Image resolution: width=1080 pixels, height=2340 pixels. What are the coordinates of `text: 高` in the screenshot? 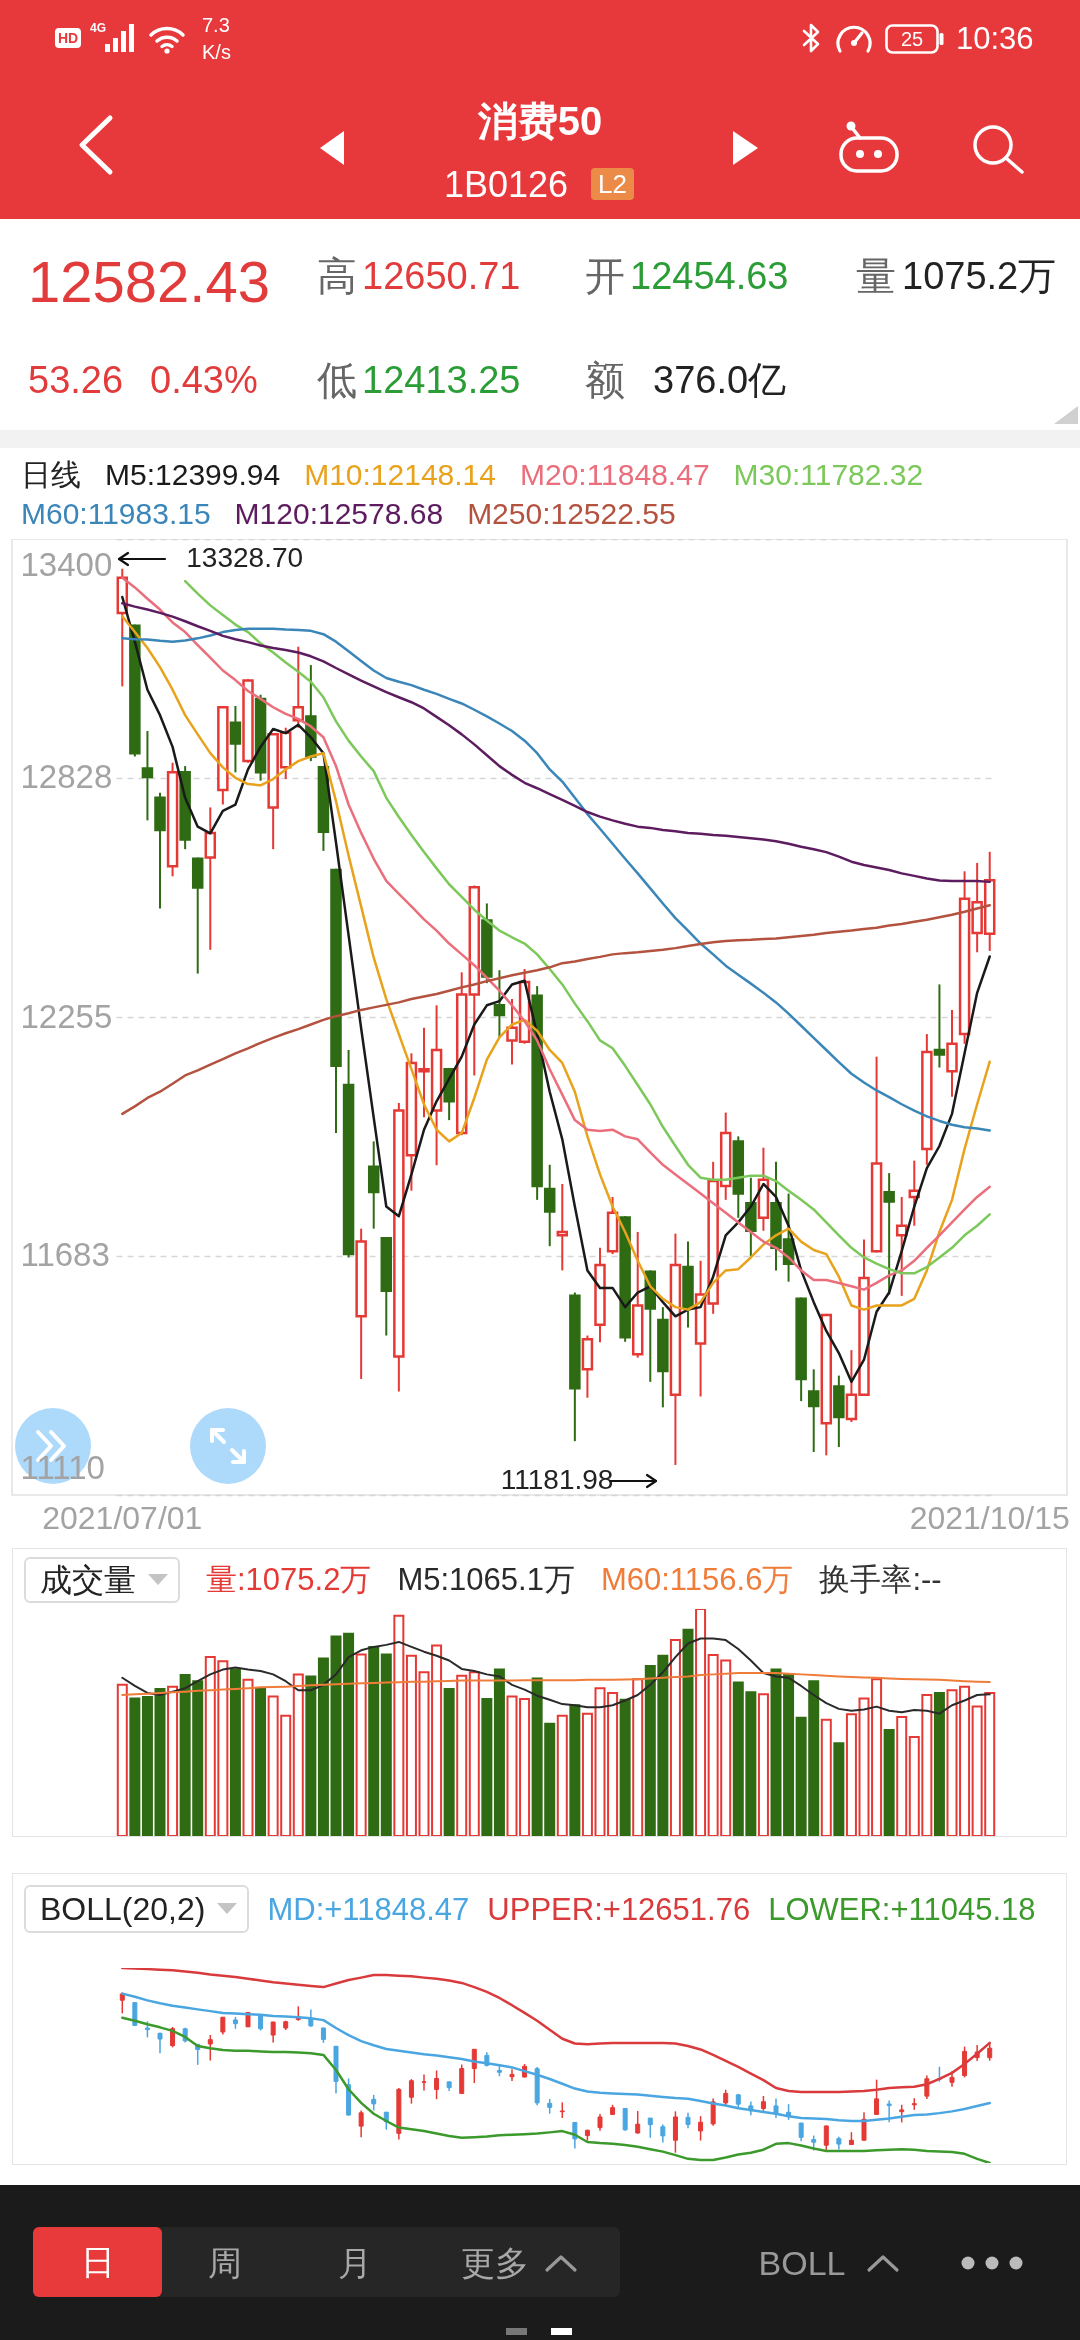 It's located at (337, 276).